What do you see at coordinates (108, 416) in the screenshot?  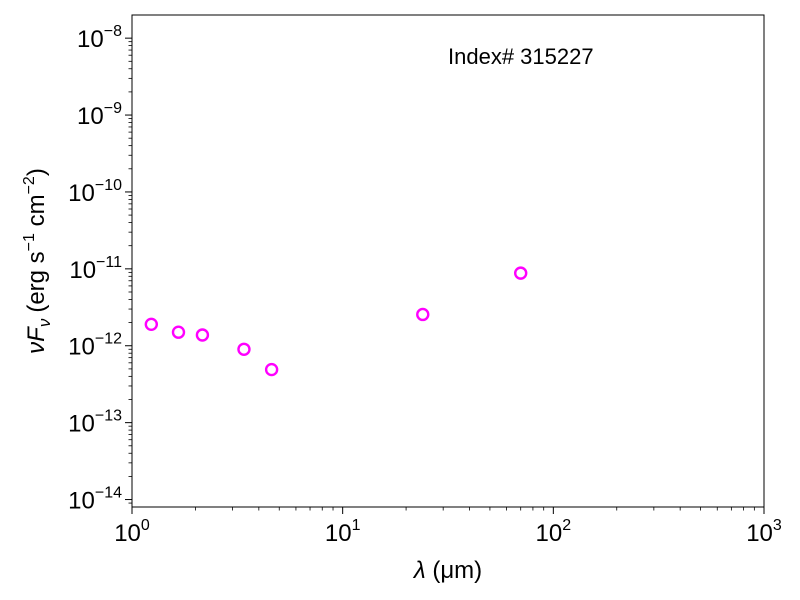 I see `y-tick-exp: −13` at bounding box center [108, 416].